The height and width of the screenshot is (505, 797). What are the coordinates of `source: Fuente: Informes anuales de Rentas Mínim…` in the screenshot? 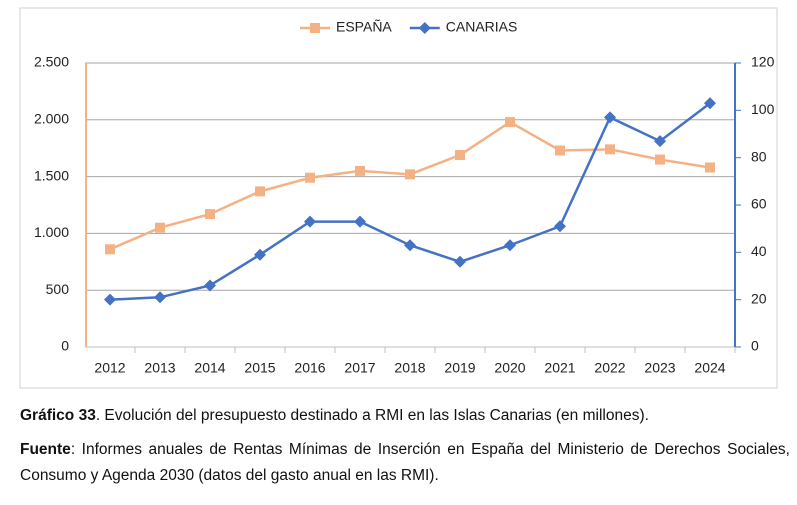 It's located at (405, 463).